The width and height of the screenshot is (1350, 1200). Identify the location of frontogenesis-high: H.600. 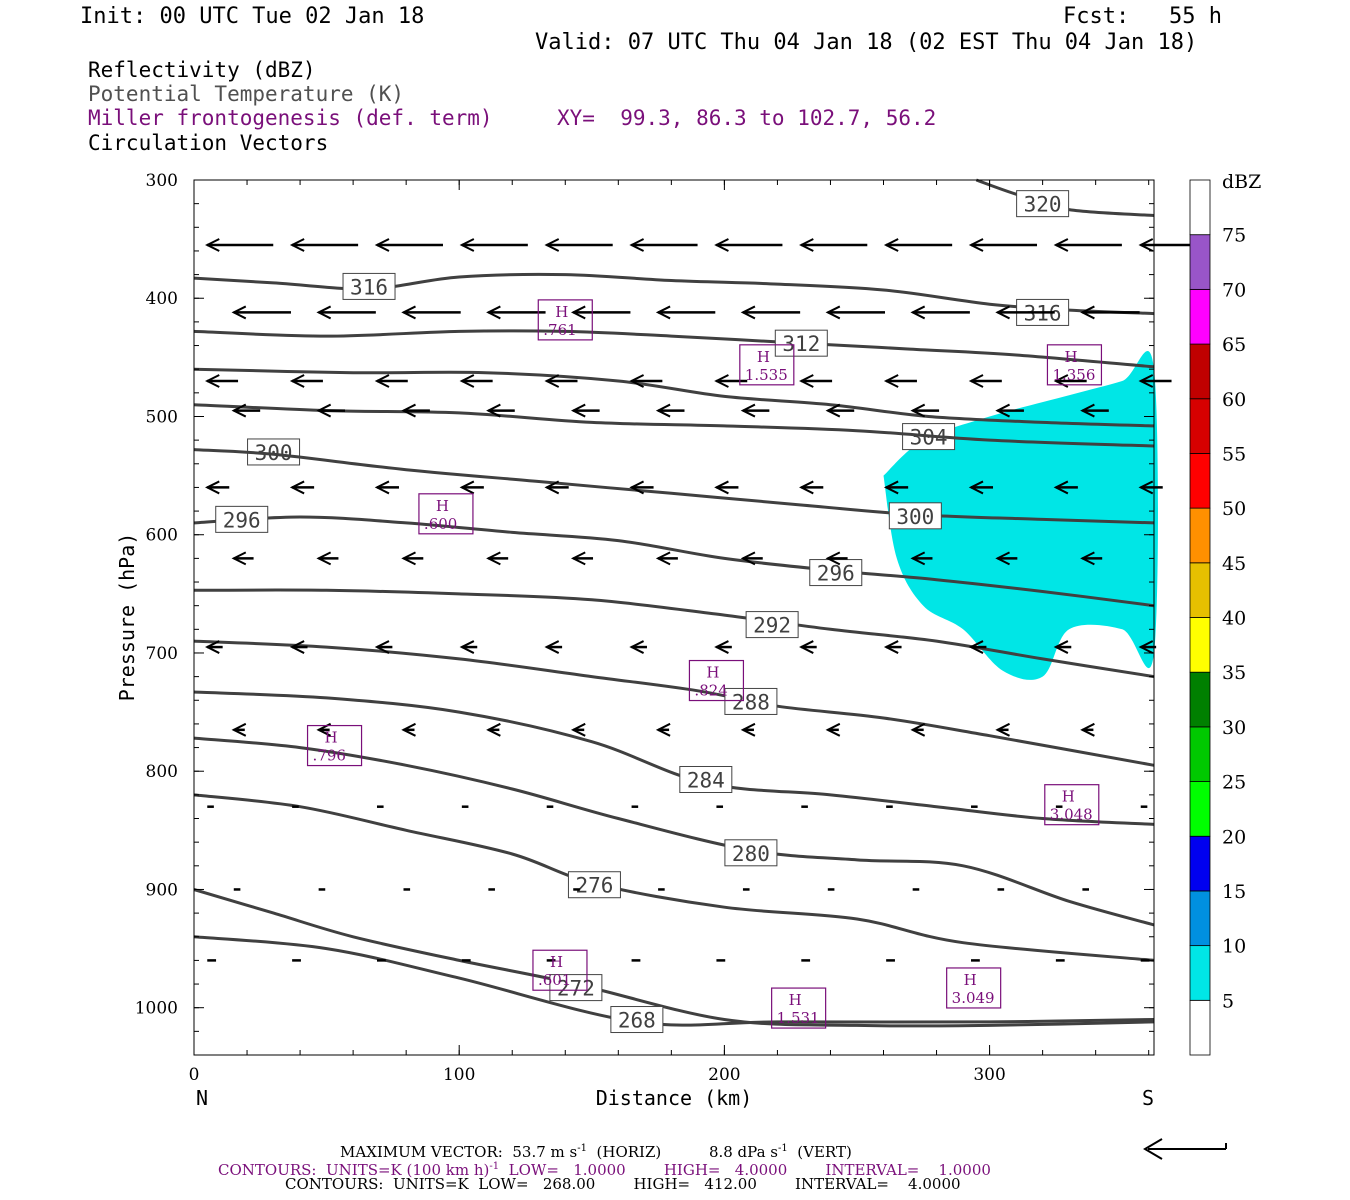
(446, 514).